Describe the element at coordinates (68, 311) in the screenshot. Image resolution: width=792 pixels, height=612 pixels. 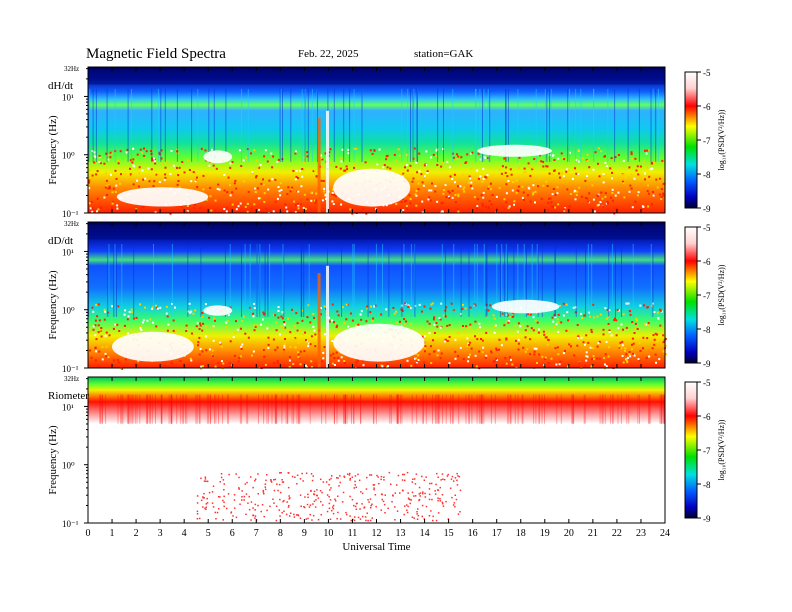
I see `y-tick-label: 10⁰` at that location.